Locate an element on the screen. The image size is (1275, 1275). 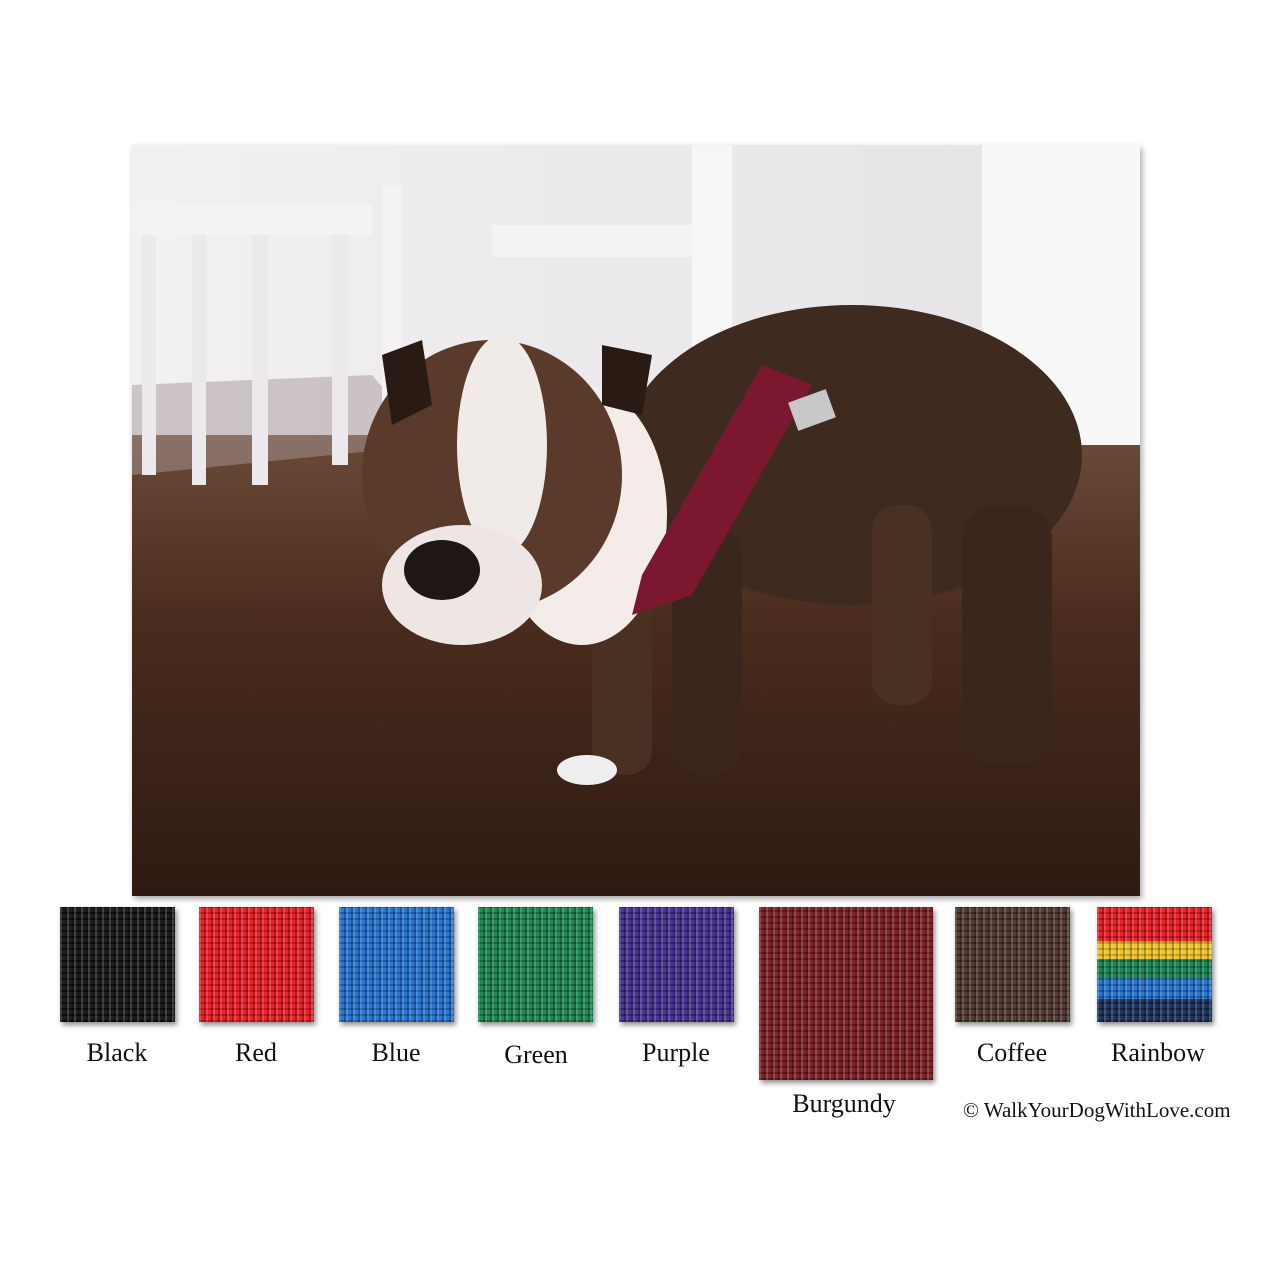
swatch-label-green: Green is located at coordinates (536, 1054).